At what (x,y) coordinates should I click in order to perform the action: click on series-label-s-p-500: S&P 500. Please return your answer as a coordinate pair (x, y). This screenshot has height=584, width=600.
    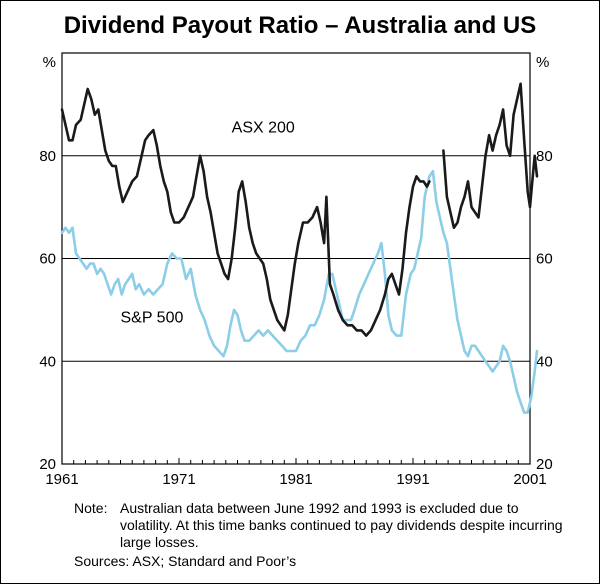
    Looking at the image, I should click on (152, 318).